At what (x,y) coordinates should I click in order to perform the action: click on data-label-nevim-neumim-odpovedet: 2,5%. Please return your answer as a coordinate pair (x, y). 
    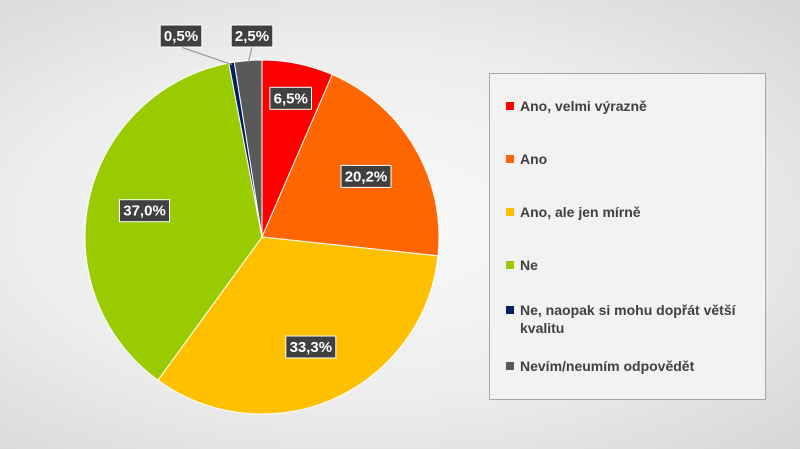
    Looking at the image, I should click on (252, 36).